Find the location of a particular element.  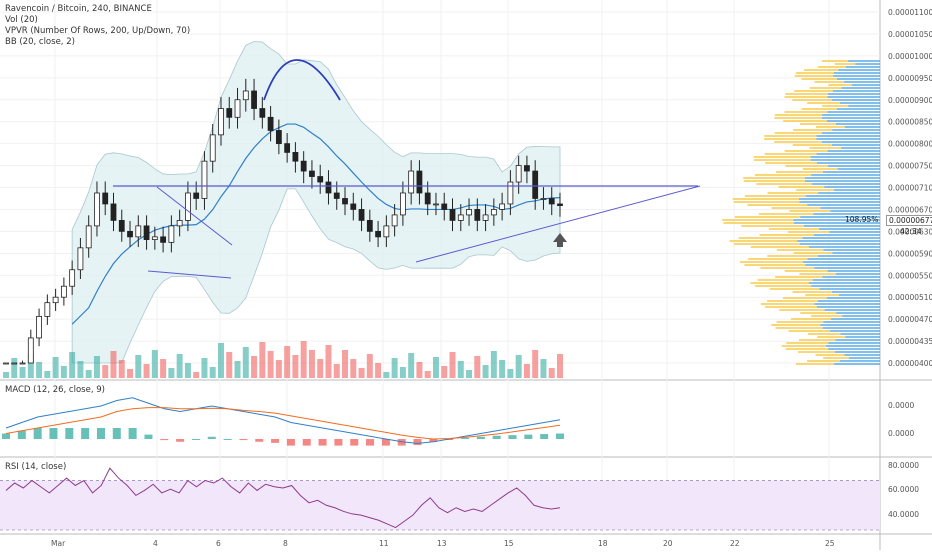

countdown-tag: 42:34 is located at coordinates (911, 231).